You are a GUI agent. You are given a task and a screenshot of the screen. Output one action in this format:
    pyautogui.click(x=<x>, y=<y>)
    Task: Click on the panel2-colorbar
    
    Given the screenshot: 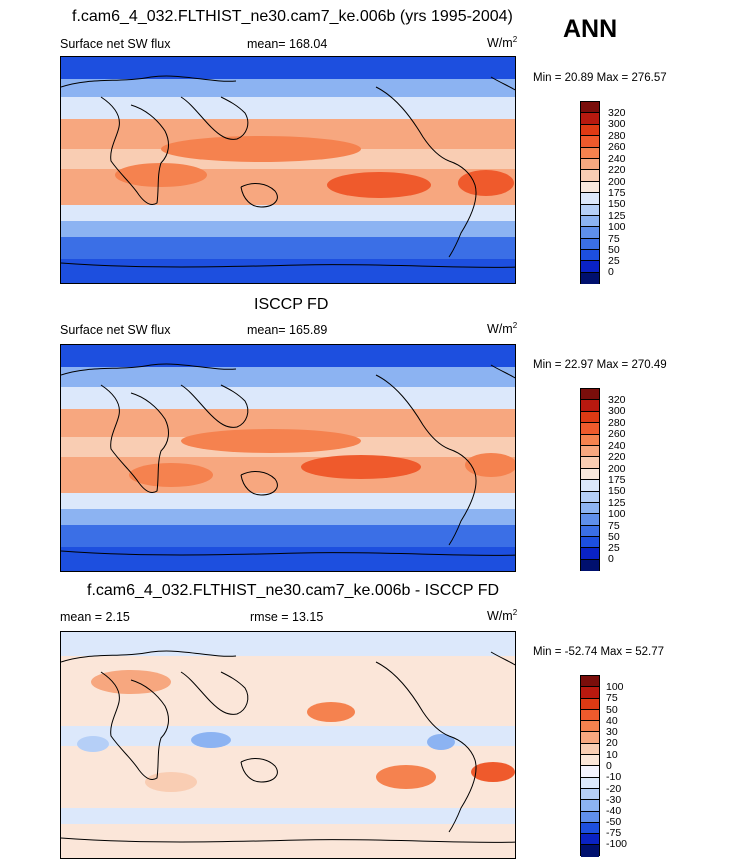 What is the action you would take?
    pyautogui.click(x=590, y=480)
    